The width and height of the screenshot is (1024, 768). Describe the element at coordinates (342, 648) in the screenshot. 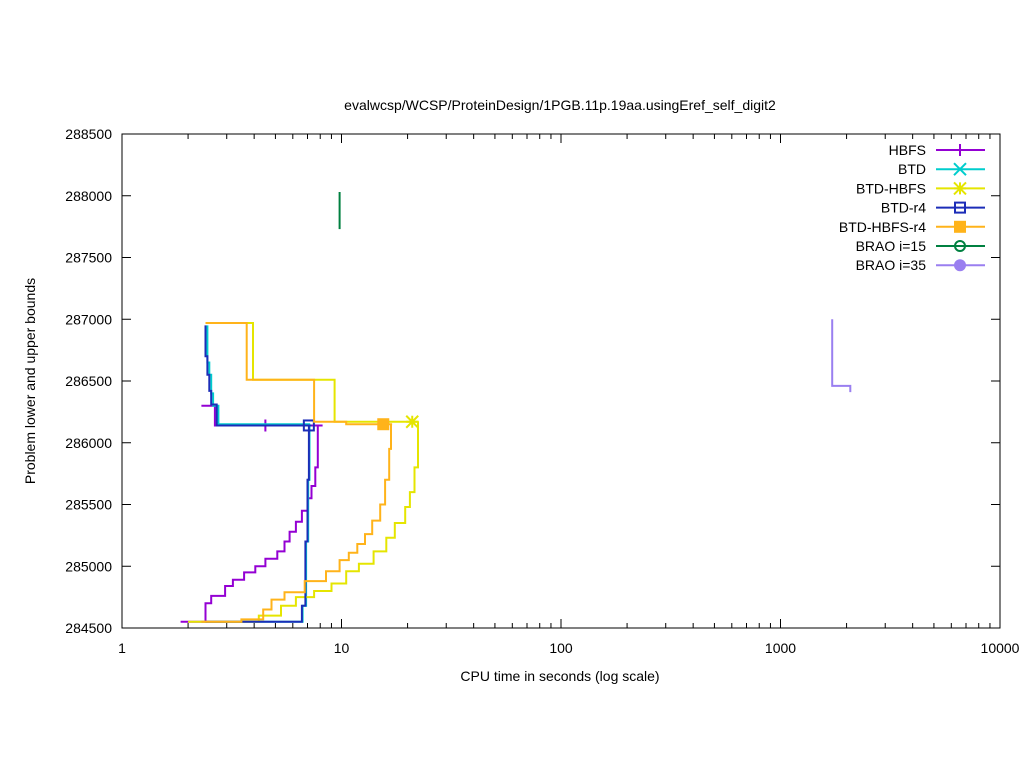

I see `x-tick-label: 10` at that location.